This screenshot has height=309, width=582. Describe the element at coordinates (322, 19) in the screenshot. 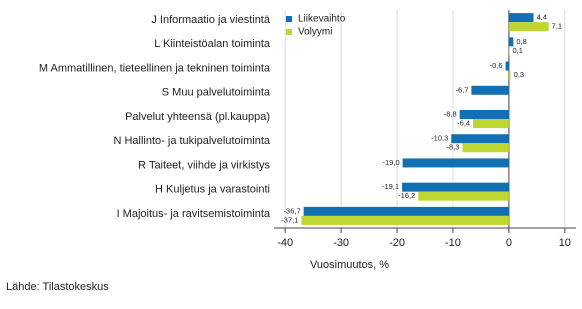

I see `legend-label: Liikevaihto` at that location.